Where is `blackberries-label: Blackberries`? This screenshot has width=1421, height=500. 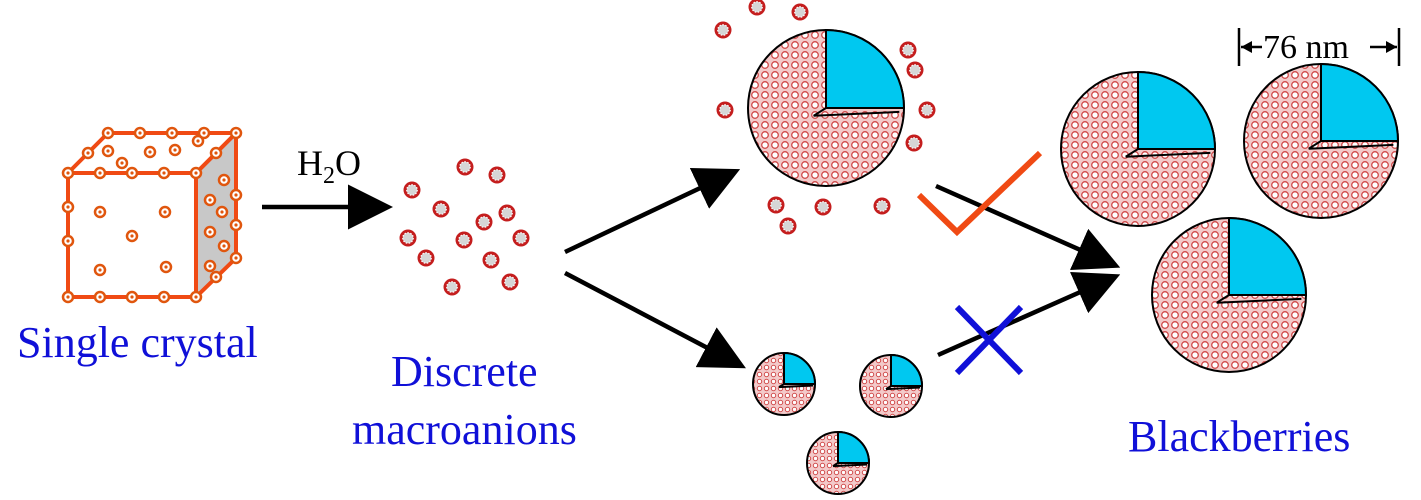
blackberries-label: Blackberries is located at coordinates (1239, 436).